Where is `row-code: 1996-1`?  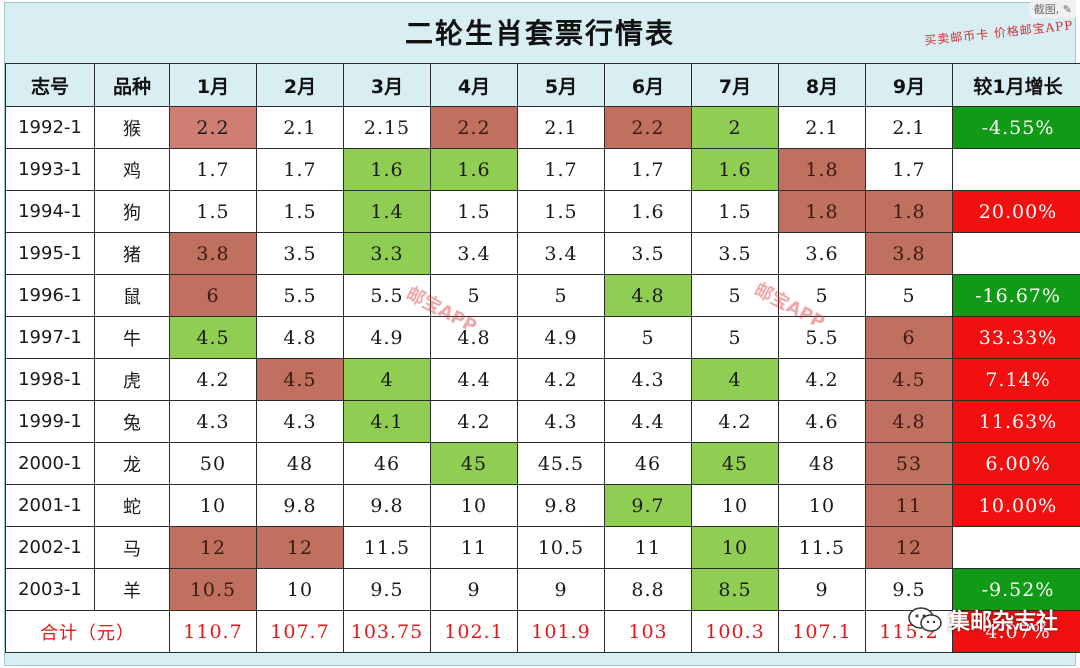 row-code: 1996-1 is located at coordinates (50, 295).